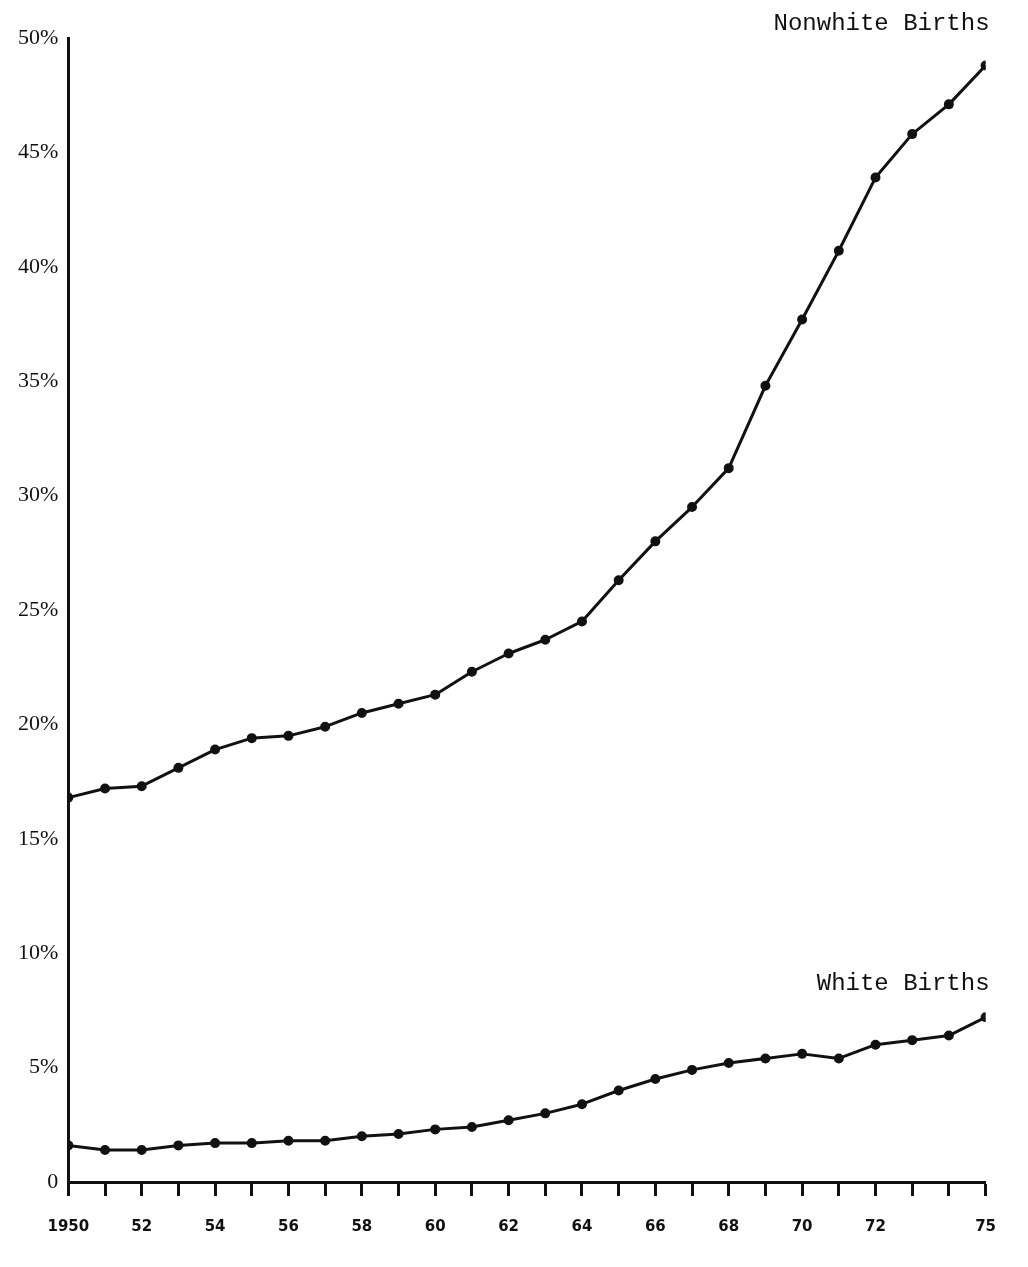 The height and width of the screenshot is (1267, 1028). What do you see at coordinates (509, 1225) in the screenshot?
I see `x-tick-label: 62` at bounding box center [509, 1225].